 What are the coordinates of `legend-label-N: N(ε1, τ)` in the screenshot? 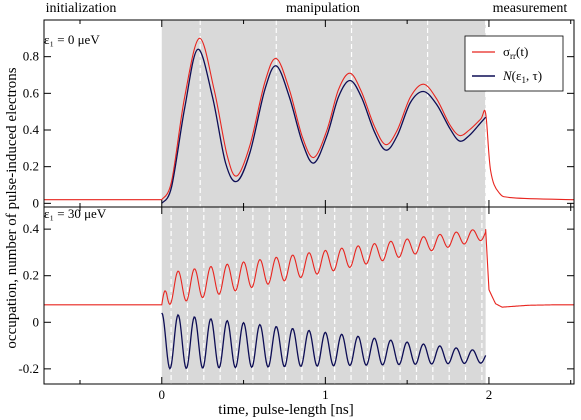 It's located at (522, 76).